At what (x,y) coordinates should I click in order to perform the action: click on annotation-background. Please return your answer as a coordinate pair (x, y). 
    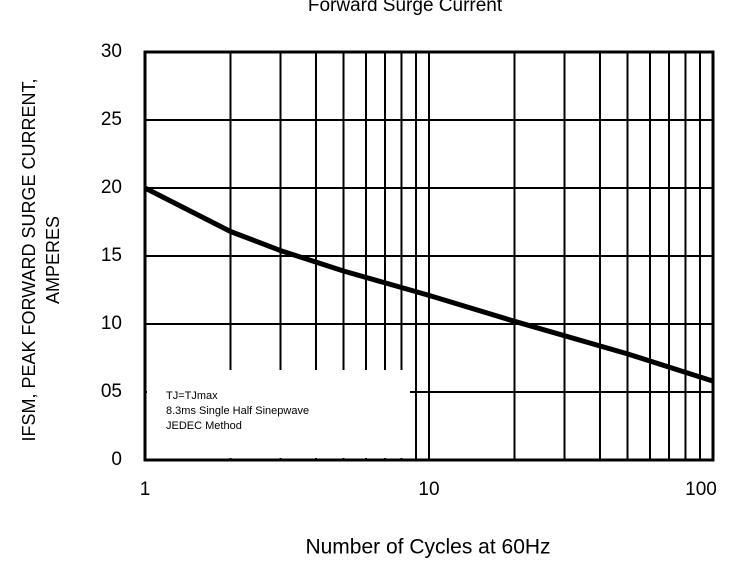
    Looking at the image, I should click on (278, 414).